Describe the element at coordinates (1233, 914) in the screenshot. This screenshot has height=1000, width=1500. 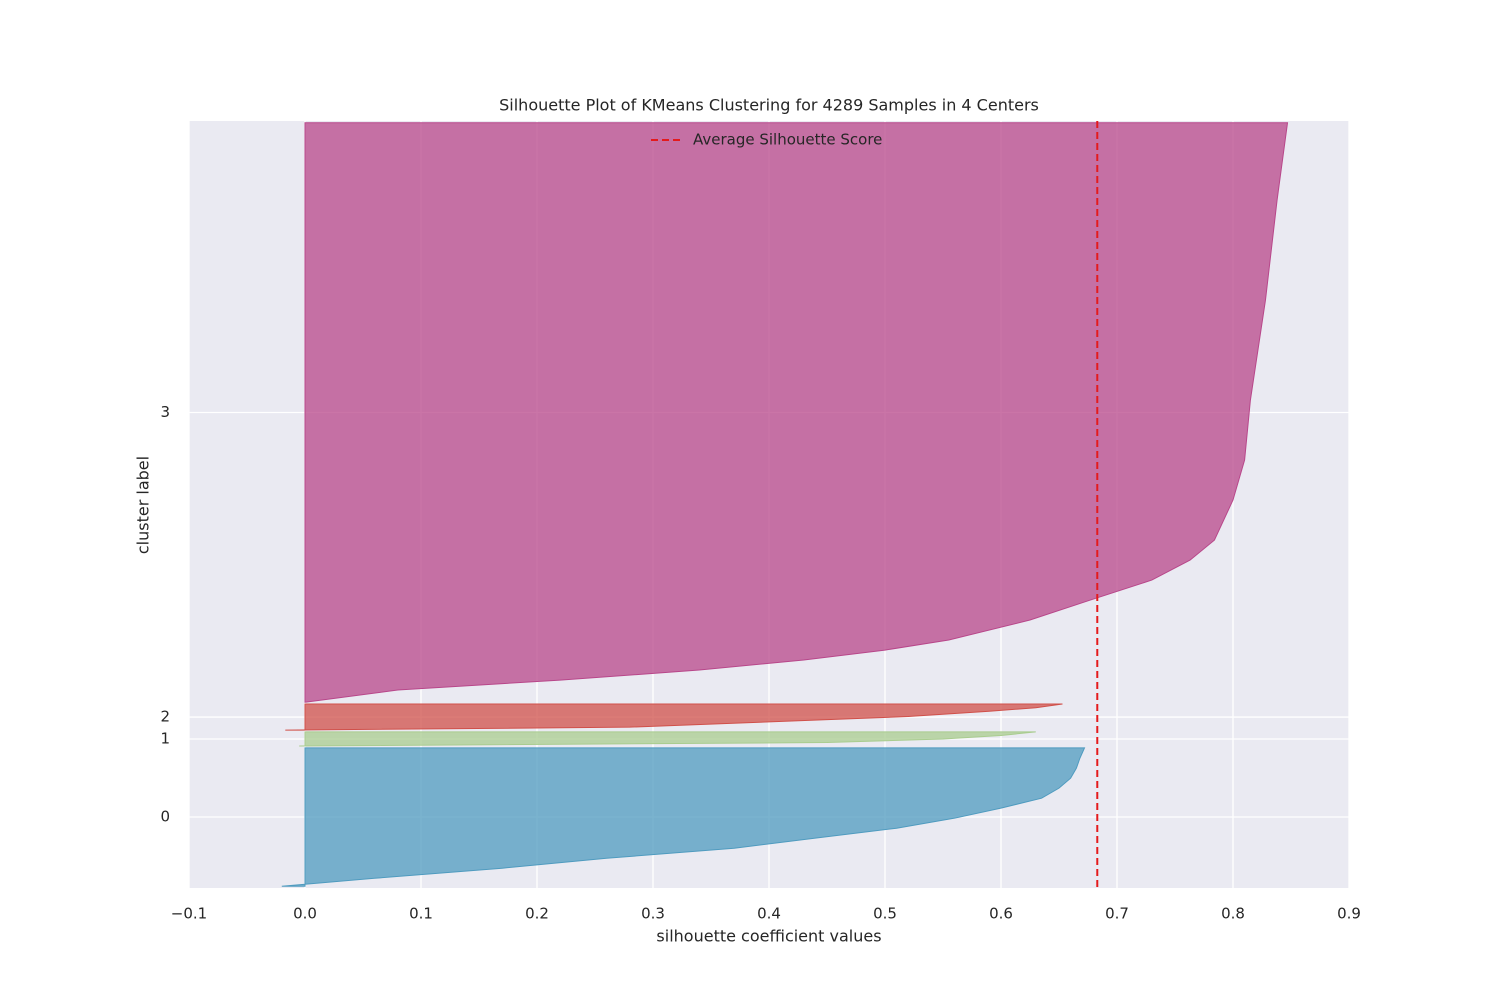
I see `x-tick-label: 0.8` at that location.